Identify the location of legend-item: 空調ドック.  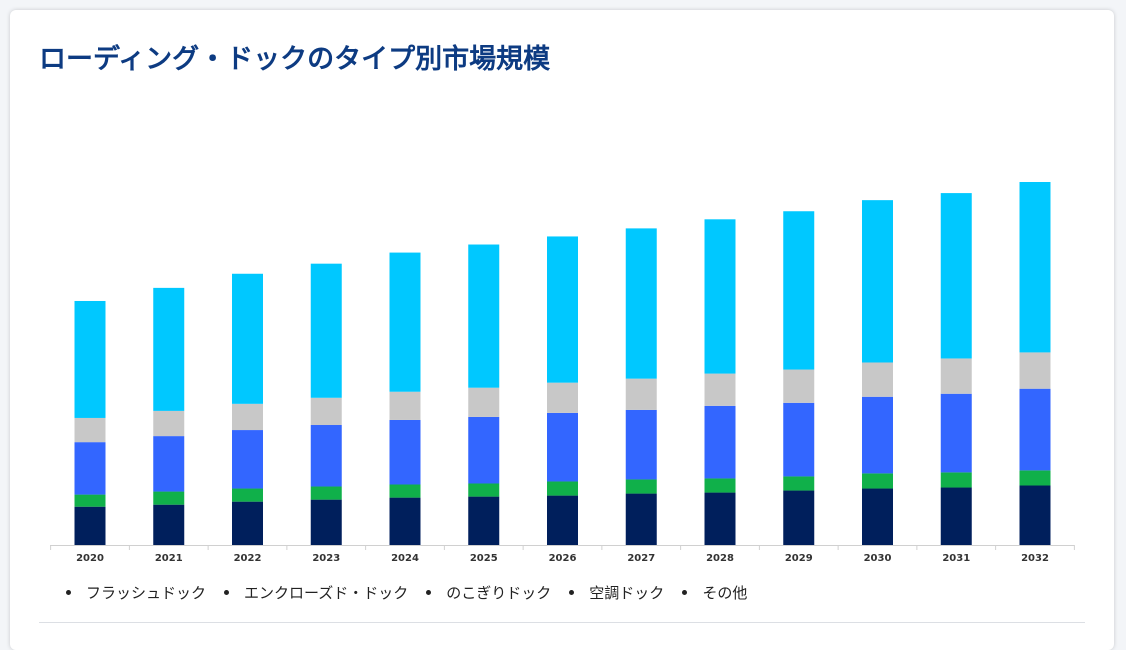
(616, 592).